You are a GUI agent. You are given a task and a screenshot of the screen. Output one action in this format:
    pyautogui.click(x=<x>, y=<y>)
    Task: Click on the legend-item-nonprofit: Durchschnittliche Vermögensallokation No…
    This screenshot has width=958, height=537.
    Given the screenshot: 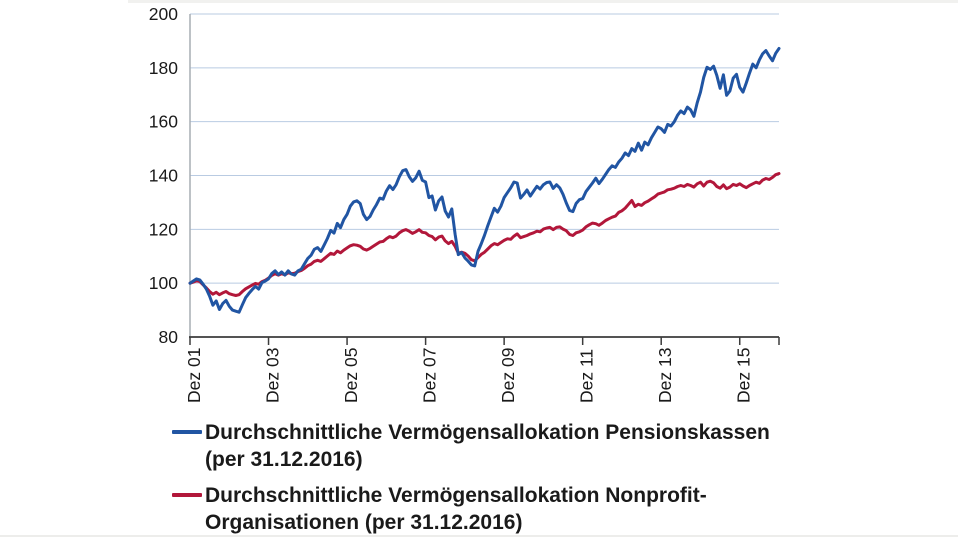 What is the action you would take?
    pyautogui.click(x=456, y=509)
    